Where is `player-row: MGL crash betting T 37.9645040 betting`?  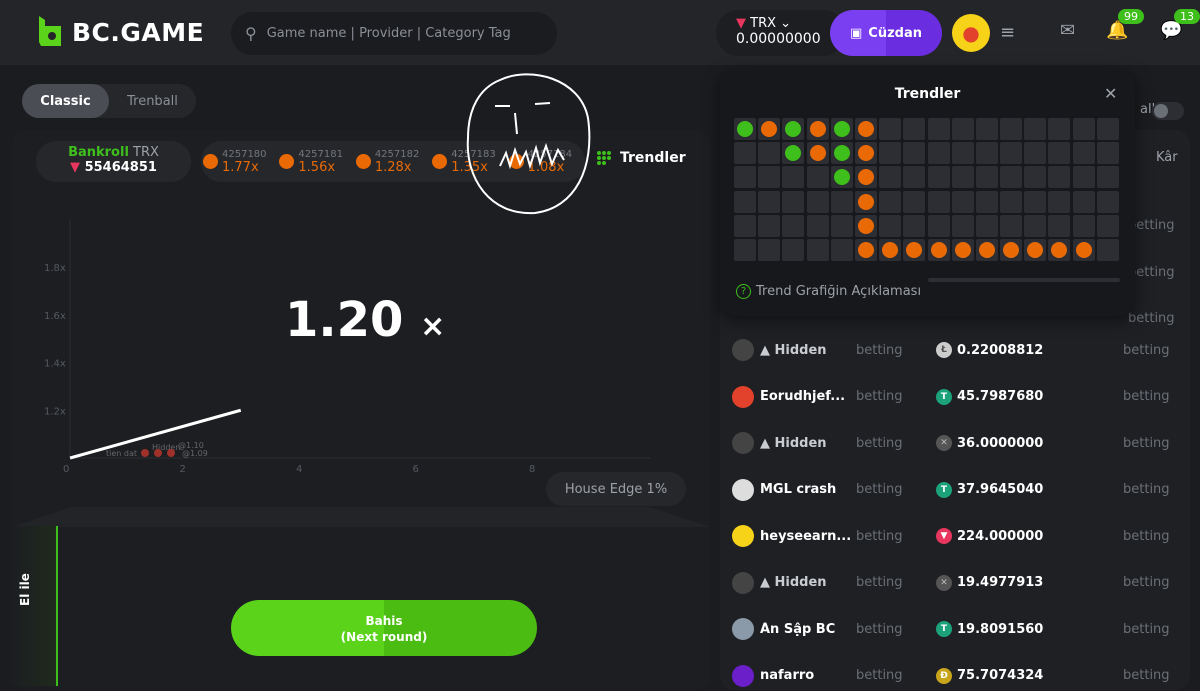 player-row: MGL crash betting T 37.9645040 betting is located at coordinates (962, 490).